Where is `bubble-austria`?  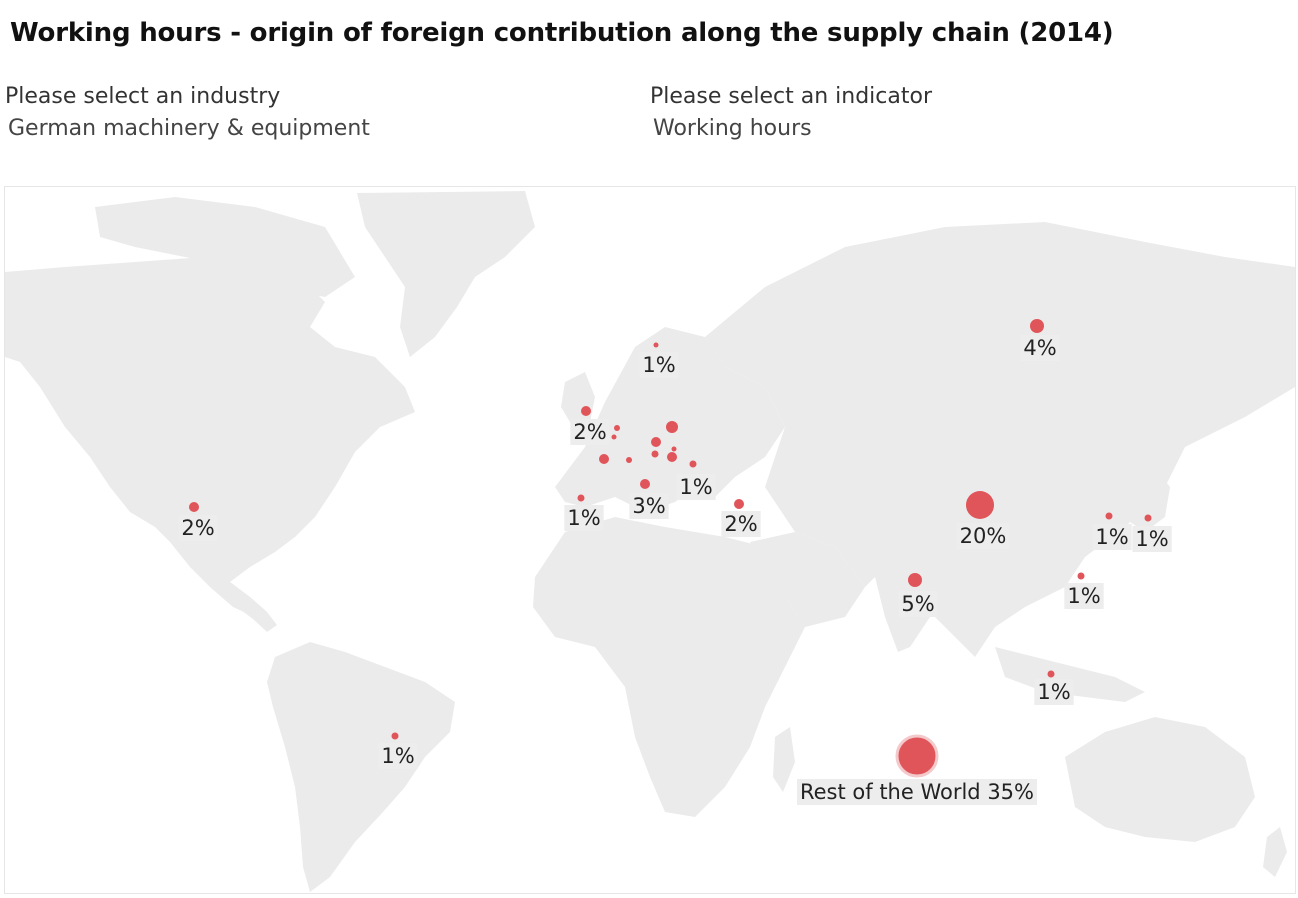 bubble-austria is located at coordinates (655, 454).